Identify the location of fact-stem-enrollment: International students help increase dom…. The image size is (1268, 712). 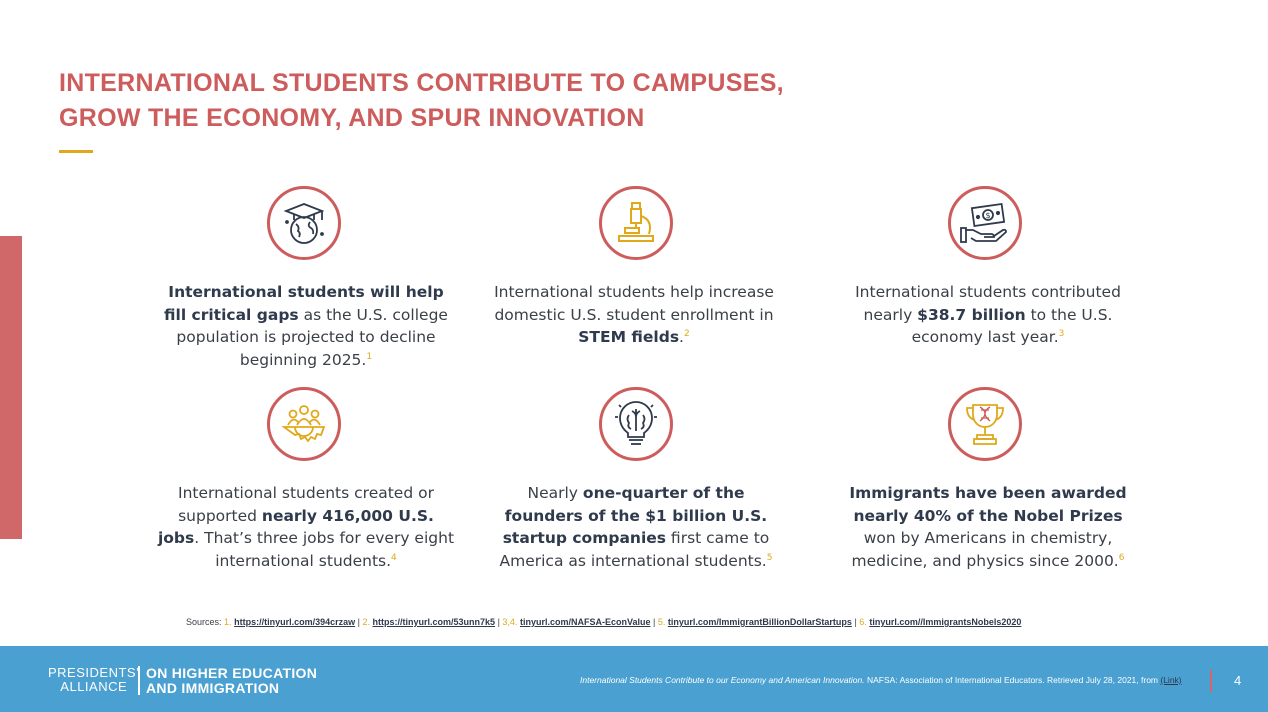
(634, 314).